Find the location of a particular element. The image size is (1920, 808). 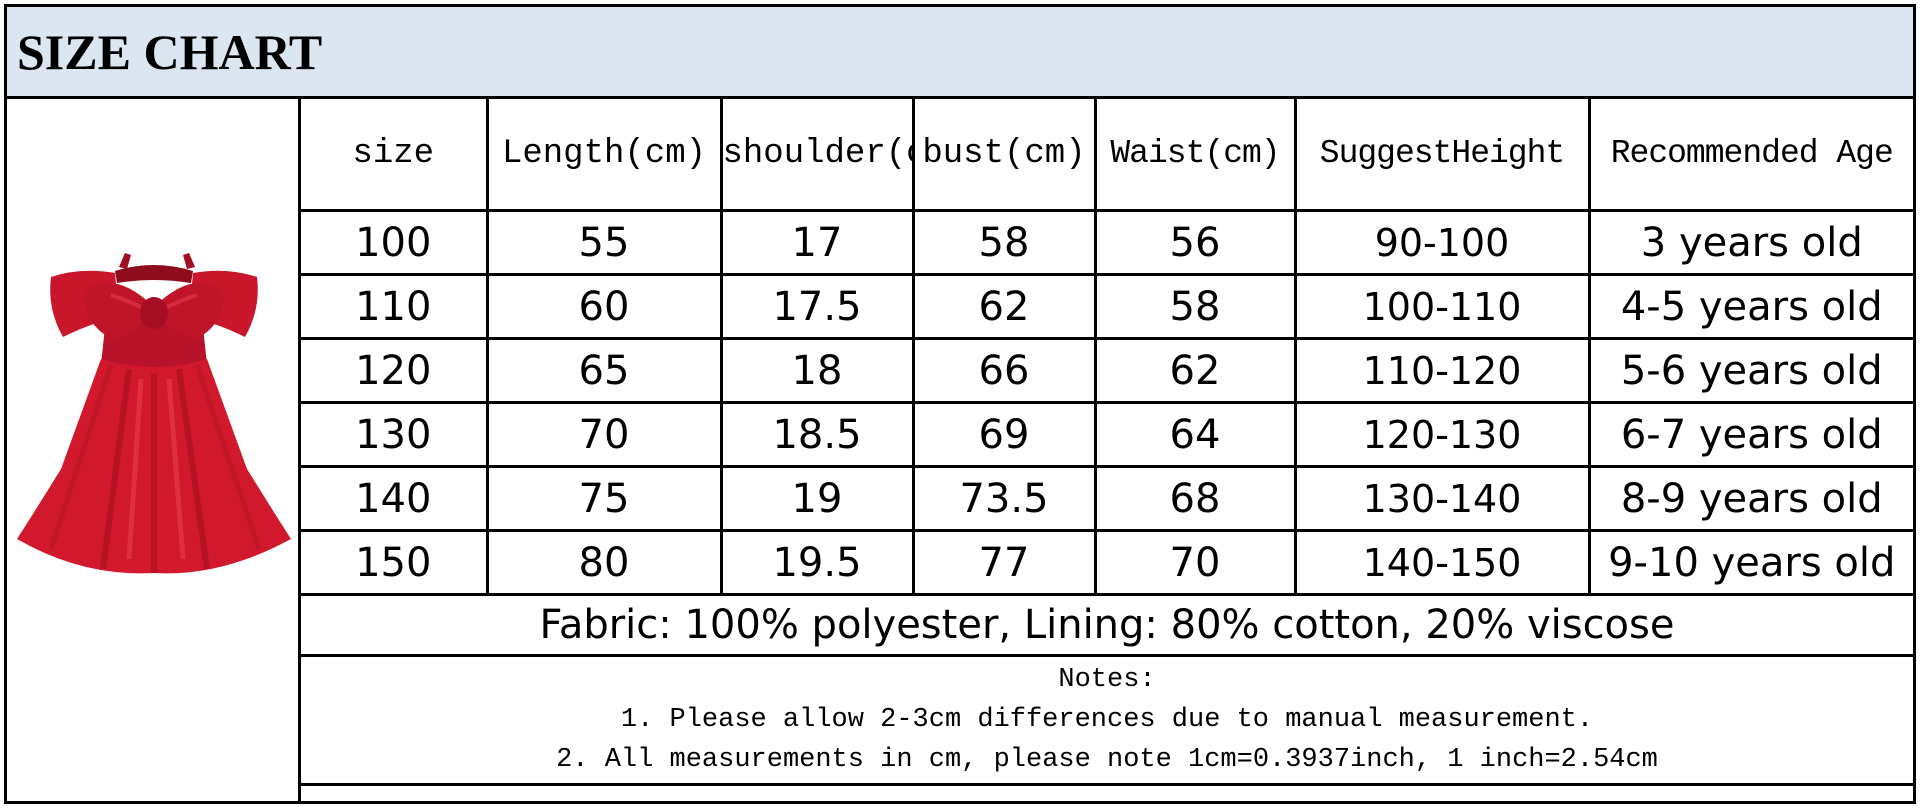

page-title: SIZE CHART is located at coordinates (170, 51).